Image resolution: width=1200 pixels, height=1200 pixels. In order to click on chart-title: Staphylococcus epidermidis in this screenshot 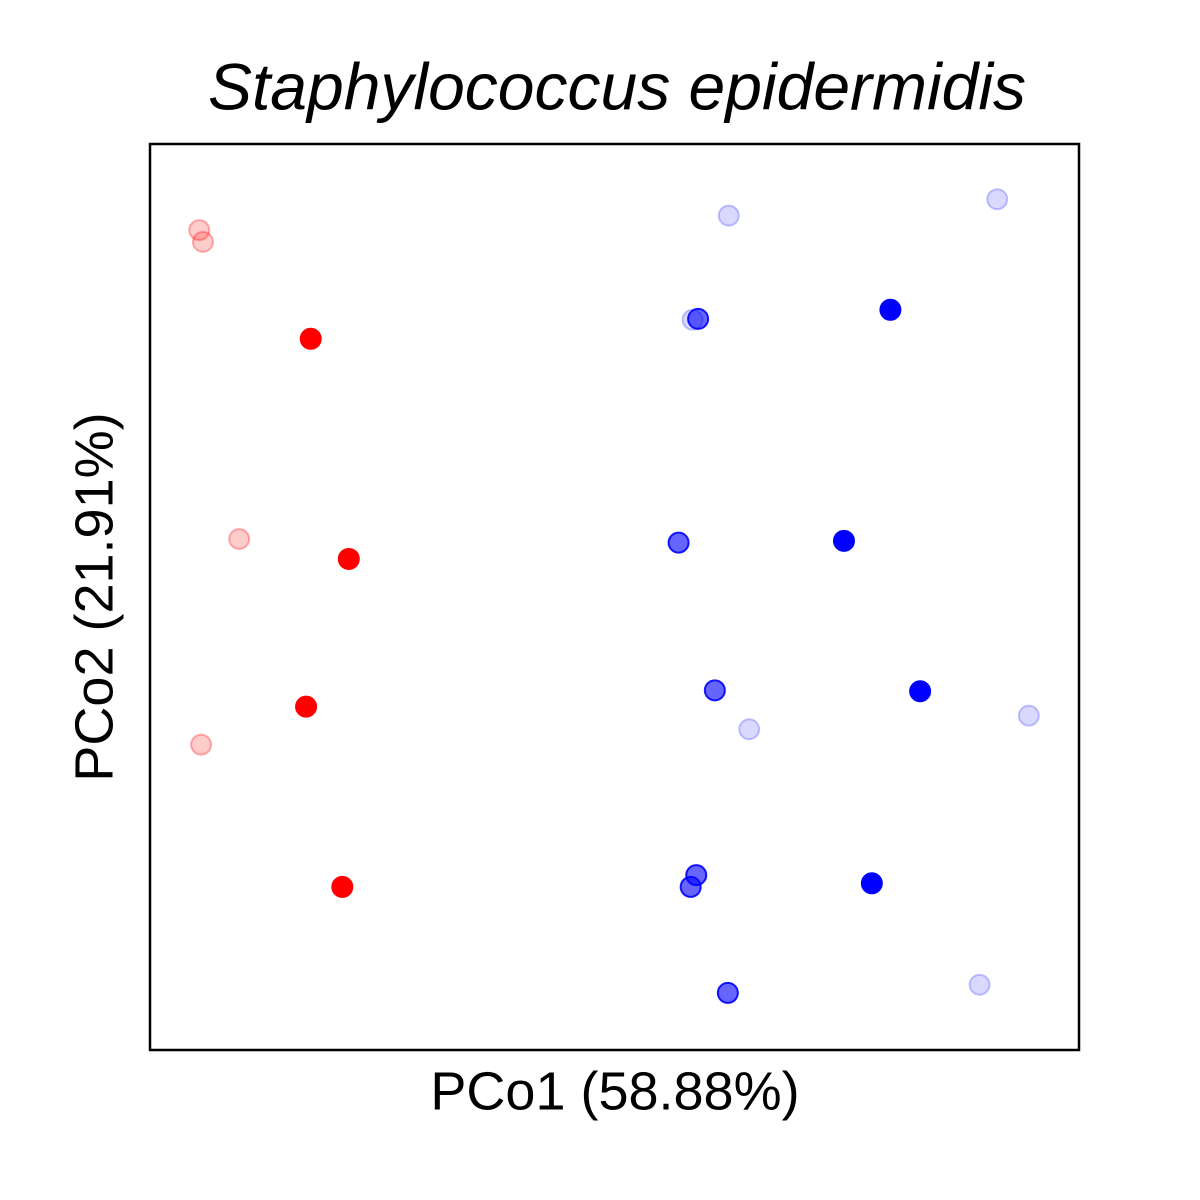, I will do `click(617, 86)`.